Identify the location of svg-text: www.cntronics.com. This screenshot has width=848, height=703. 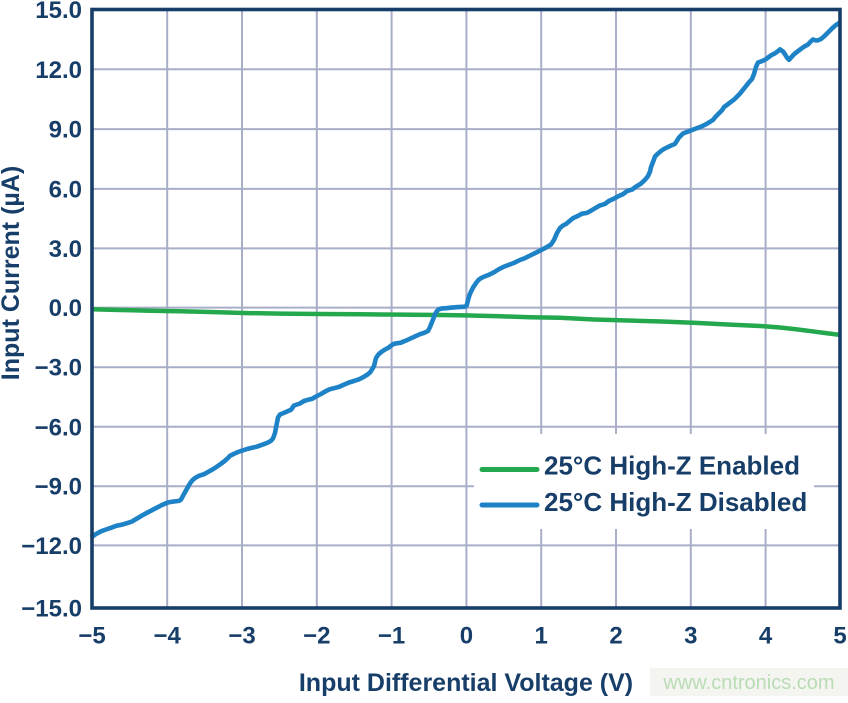
(748, 683).